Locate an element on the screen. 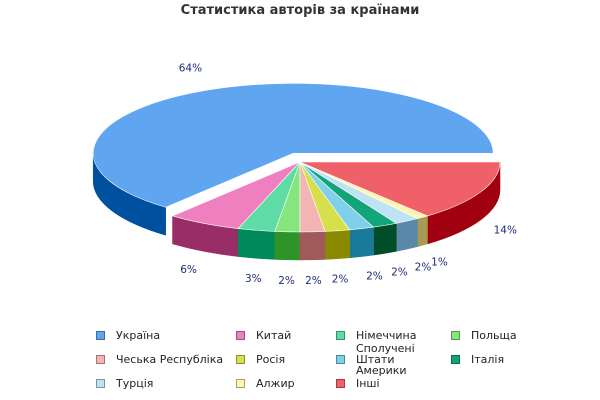  legend-item: Німеччина is located at coordinates (393, 335).